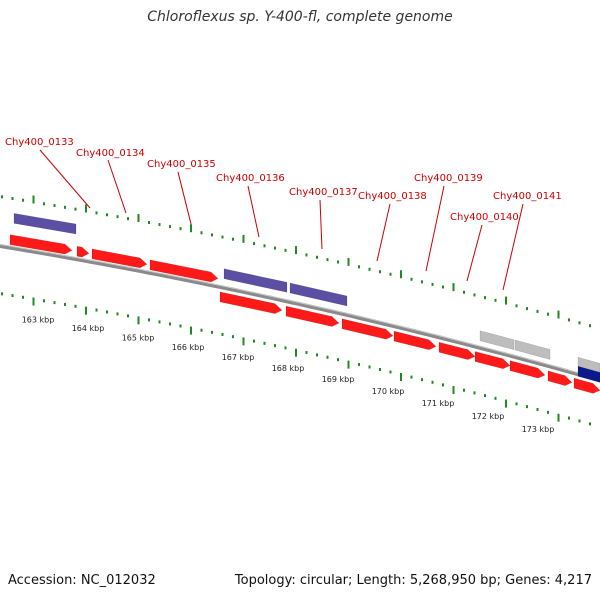 The height and width of the screenshot is (600, 600). What do you see at coordinates (138, 337) in the screenshot?
I see `scale-label: 165 kbp` at bounding box center [138, 337].